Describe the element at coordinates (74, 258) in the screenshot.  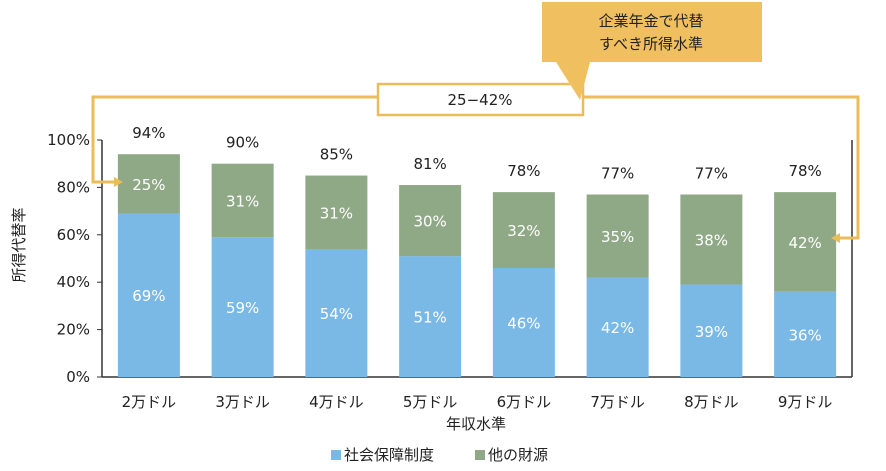
I see `y-axis-ticks: 0% 20% 40% 60% 80% 100%` at that location.